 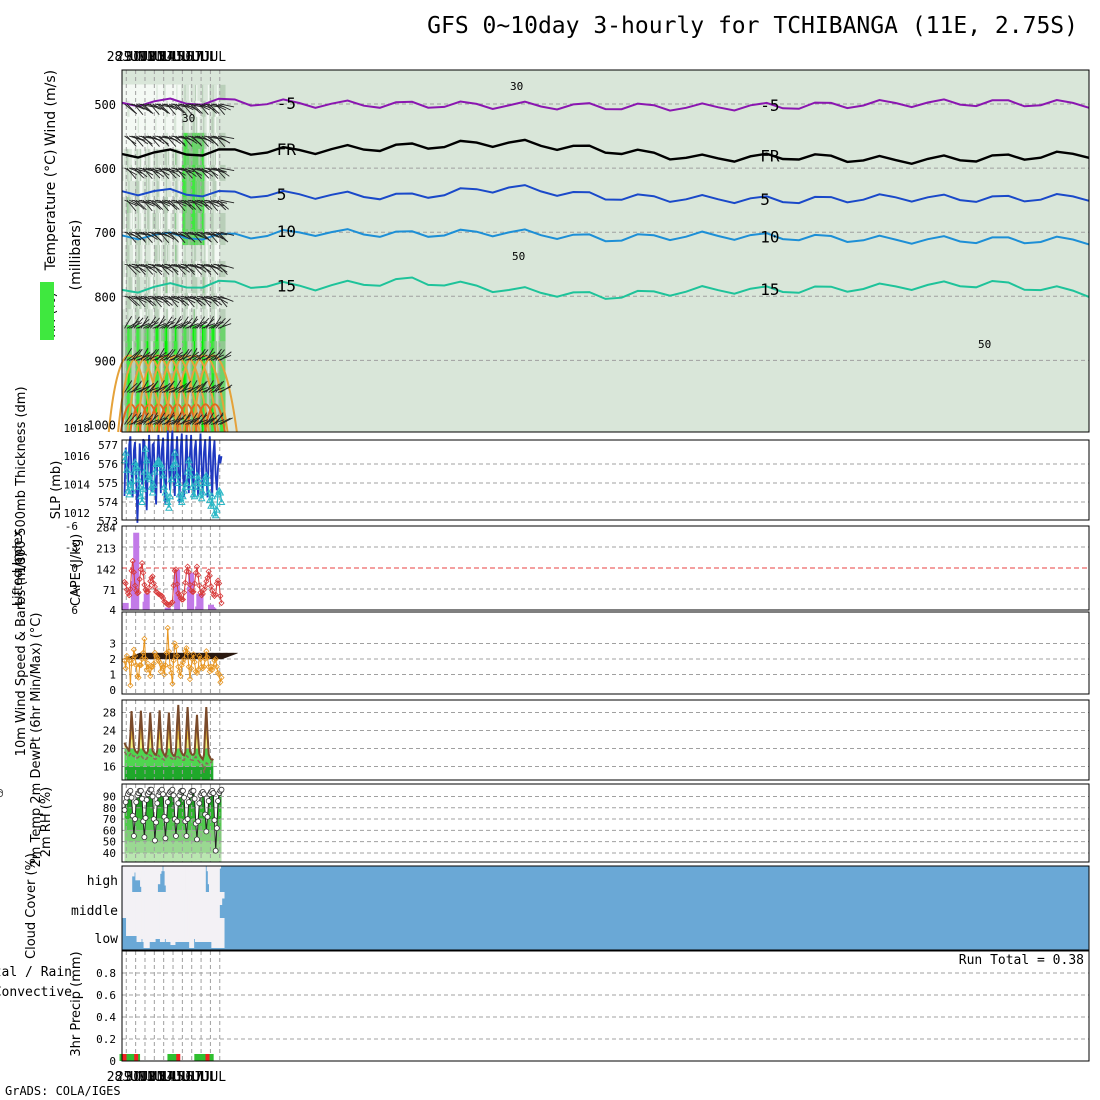 What do you see at coordinates (36, 740) in the screenshot?
I see `temp2m-axis-label: 2m Temp 2m DewPt (6hr Min/Max) (°C)` at bounding box center [36, 740].